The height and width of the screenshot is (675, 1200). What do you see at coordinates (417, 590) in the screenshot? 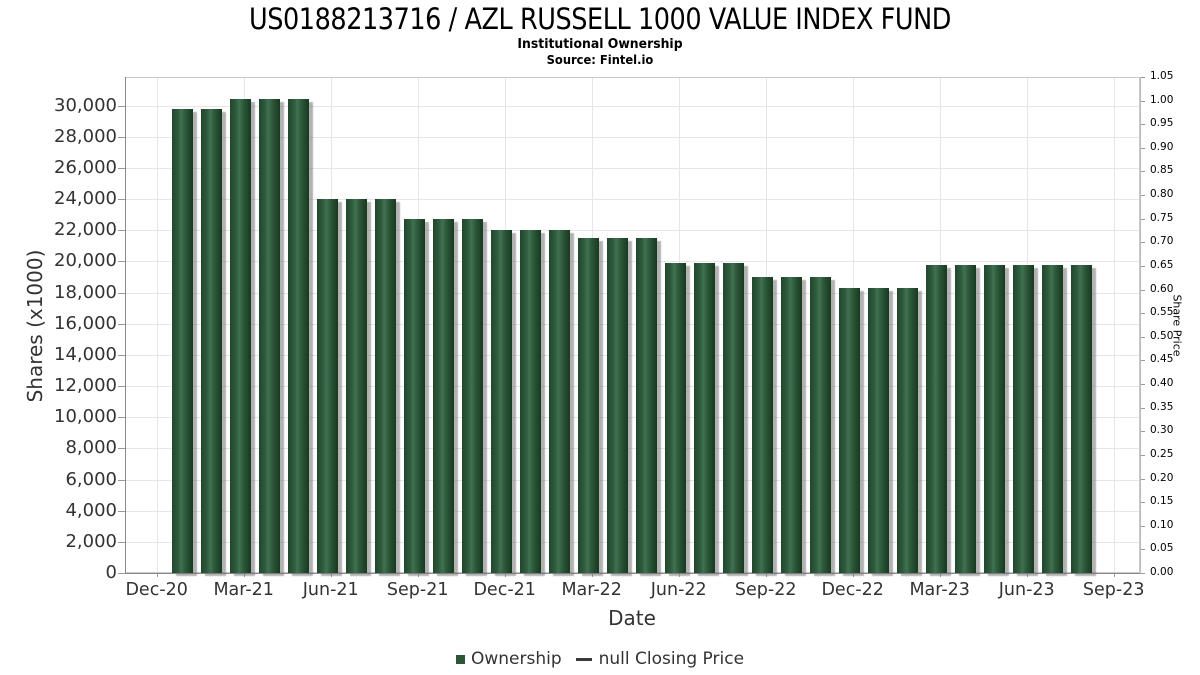
I see `x-tick-label: Sep-21` at bounding box center [417, 590].